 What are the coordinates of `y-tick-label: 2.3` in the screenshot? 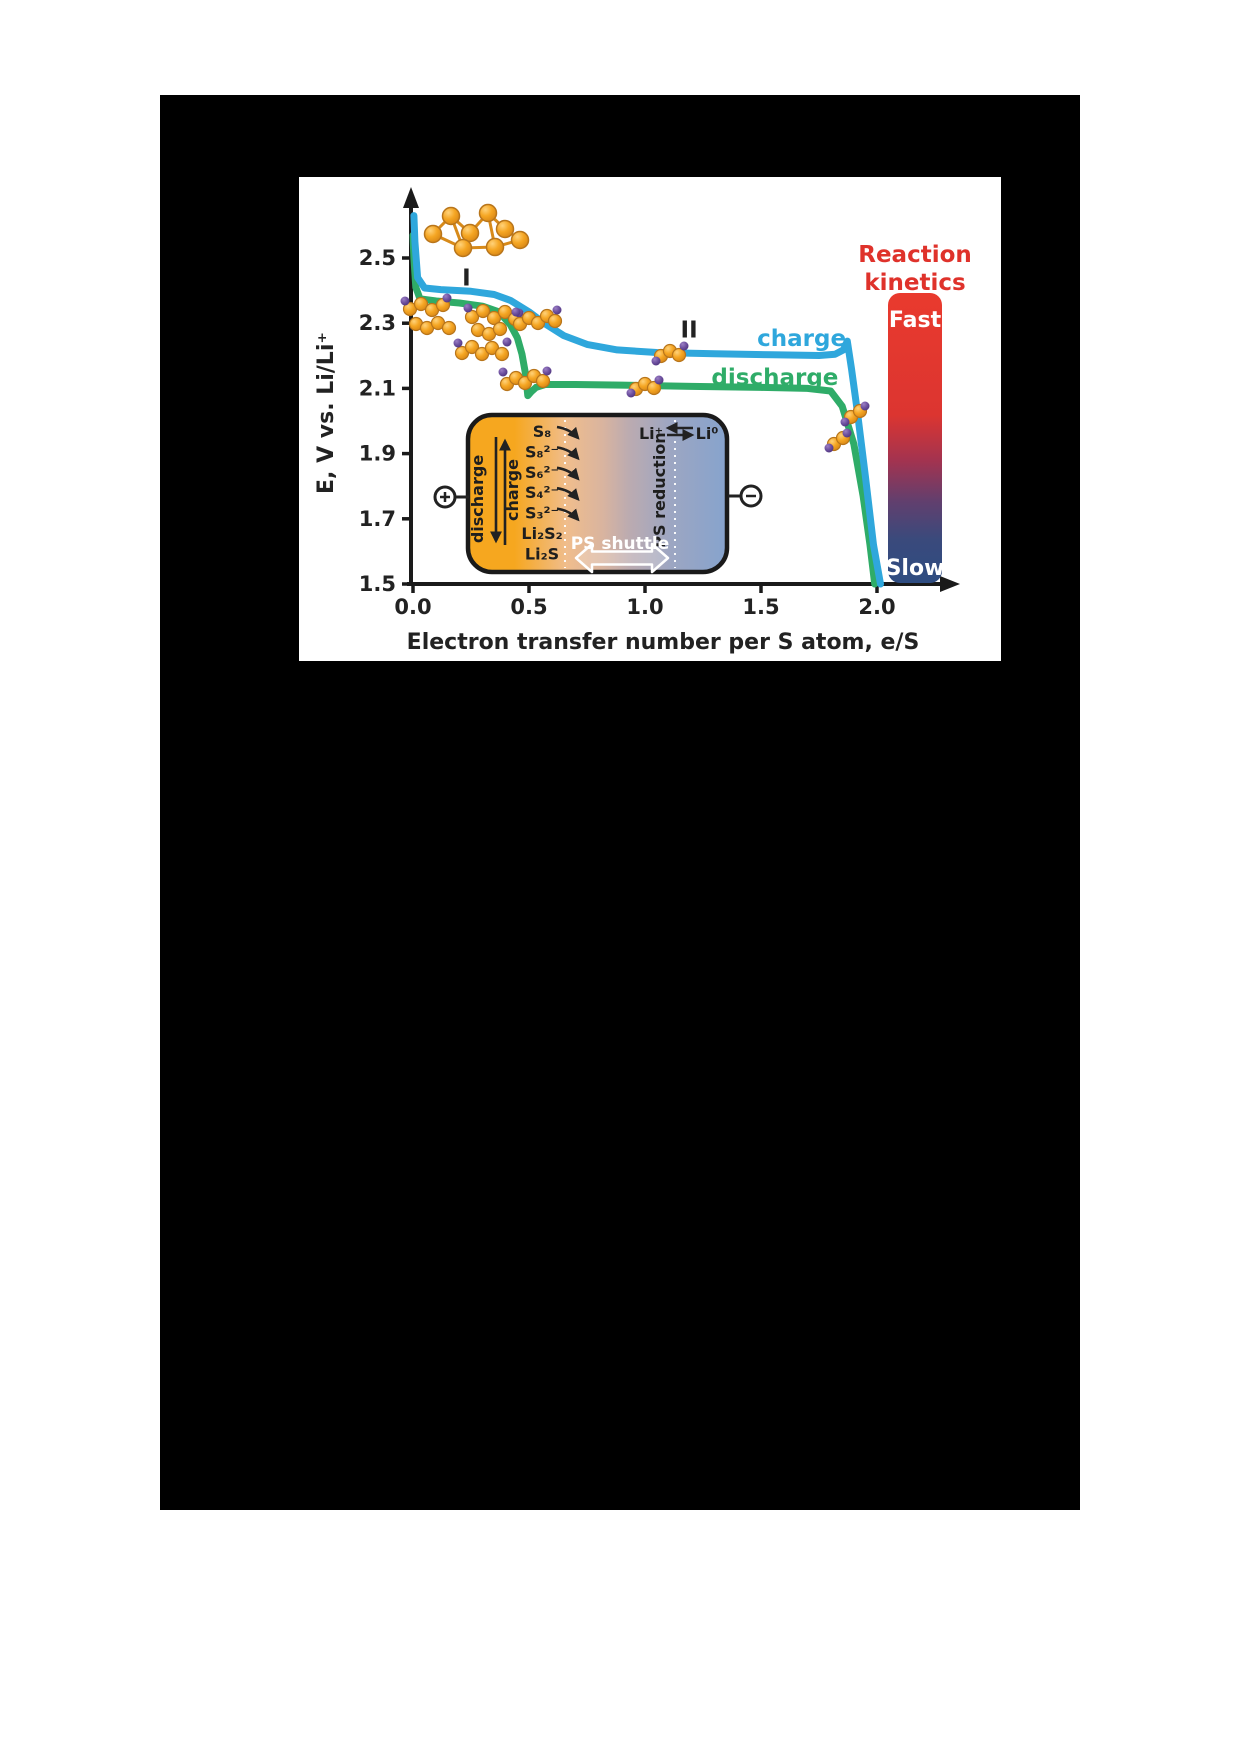 It's located at (377, 323).